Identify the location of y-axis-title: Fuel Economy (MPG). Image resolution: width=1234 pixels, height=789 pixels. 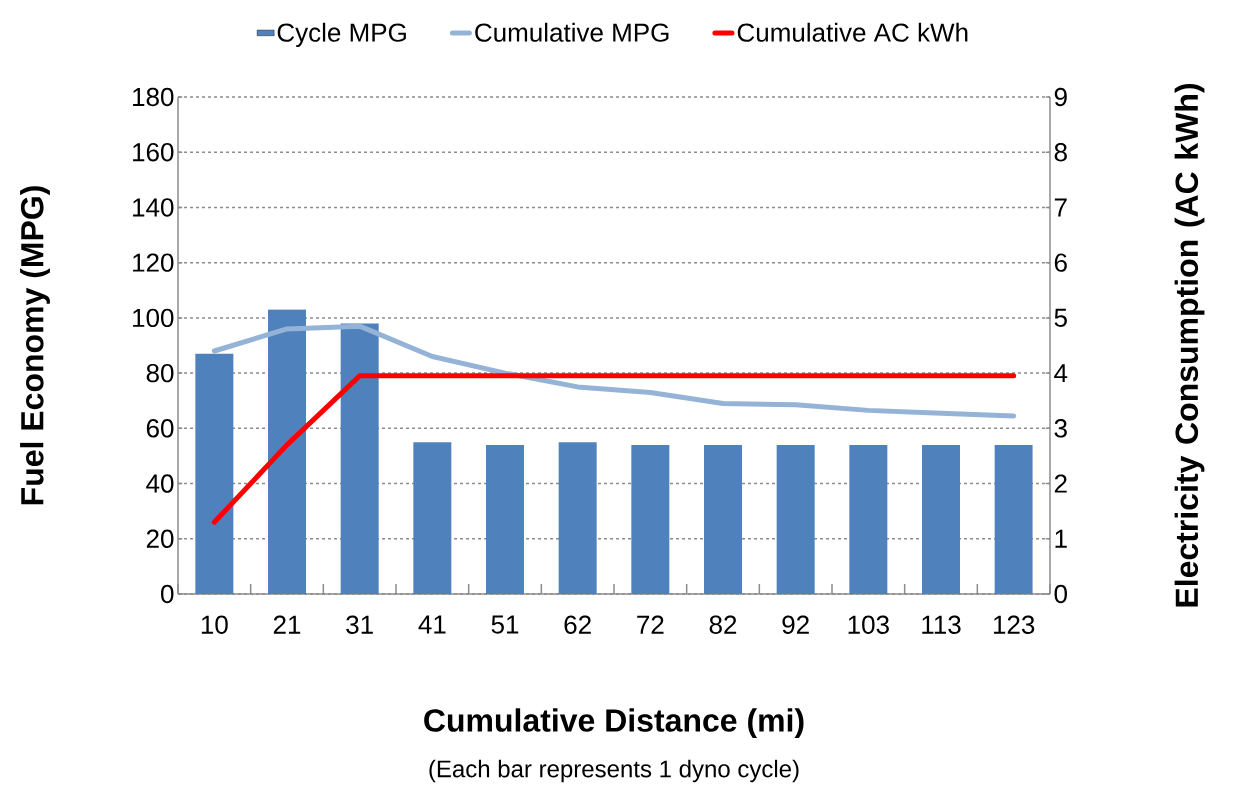
(35, 345).